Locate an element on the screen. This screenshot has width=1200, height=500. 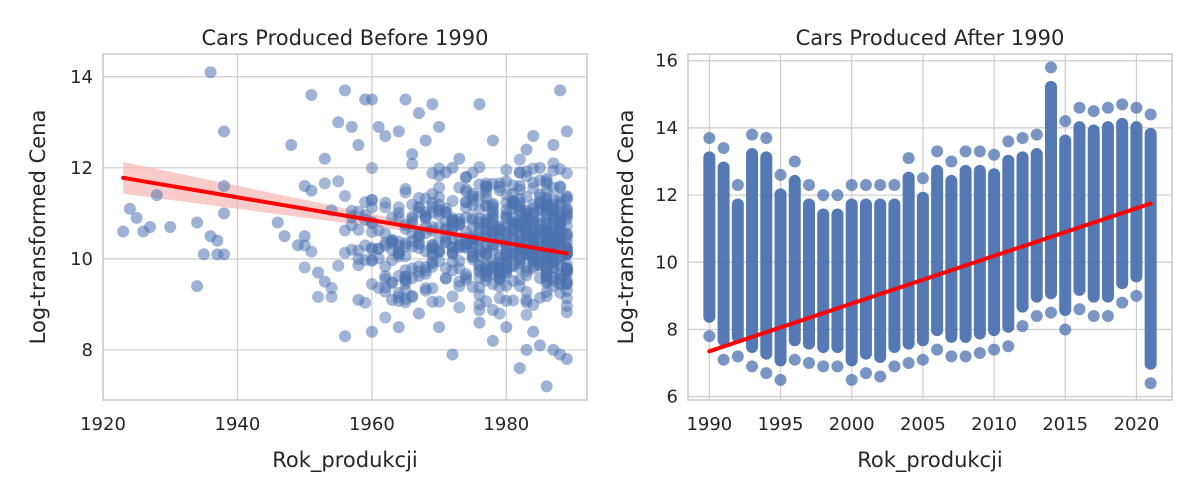
chart-title: Cars Produced After 1990 is located at coordinates (930, 38).